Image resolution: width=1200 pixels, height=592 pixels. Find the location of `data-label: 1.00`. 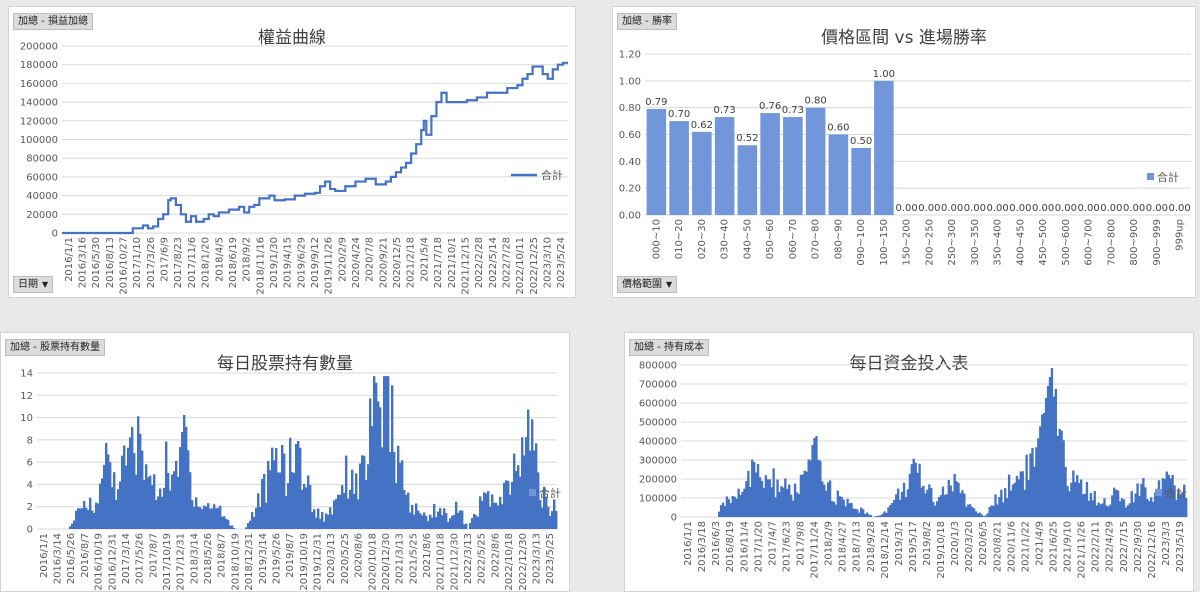

data-label: 1.00 is located at coordinates (884, 74).